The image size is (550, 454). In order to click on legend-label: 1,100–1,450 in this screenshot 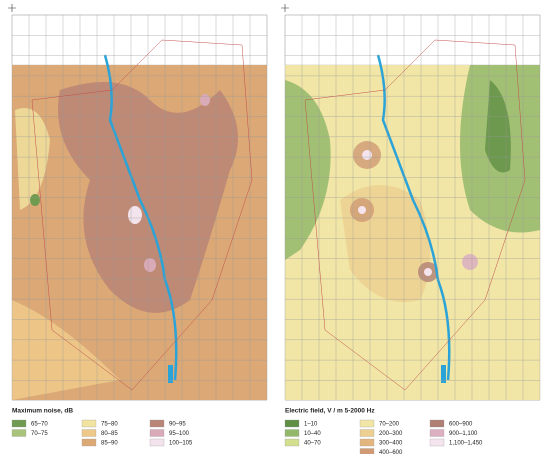, I will do `click(466, 443)`.